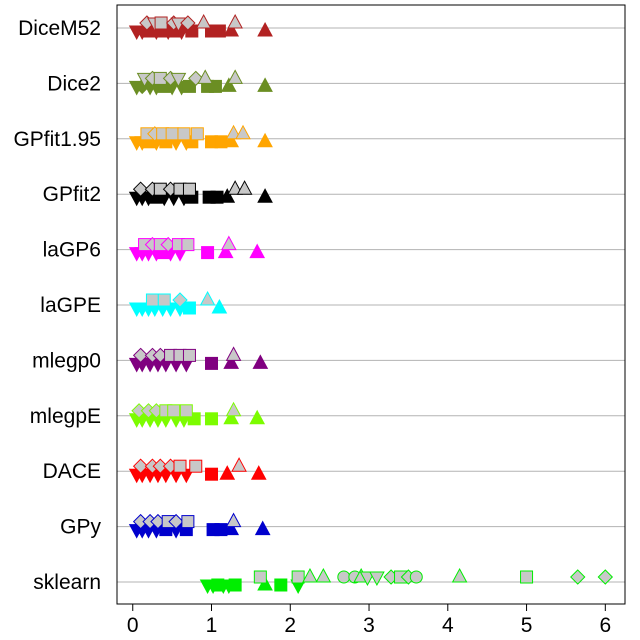 This screenshot has height=640, width=640. What do you see at coordinates (527, 625) in the screenshot?
I see `x-tick-label: 5` at bounding box center [527, 625].